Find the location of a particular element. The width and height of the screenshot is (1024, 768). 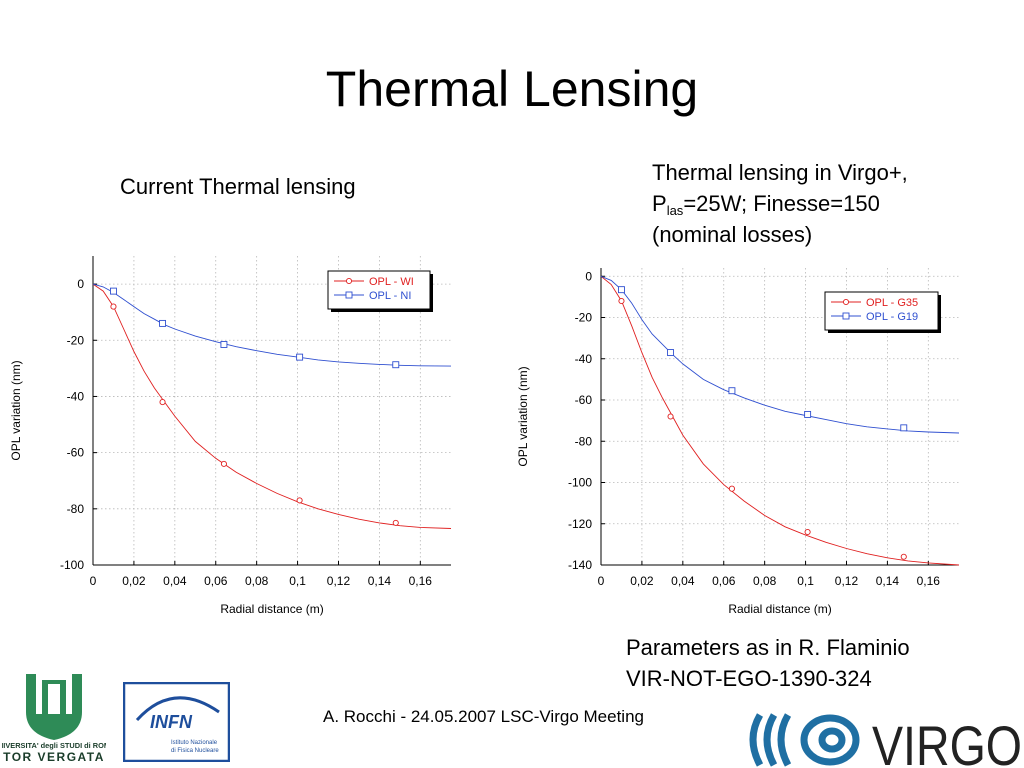

legend: OPL - WI OPL - NI is located at coordinates (380, 291).